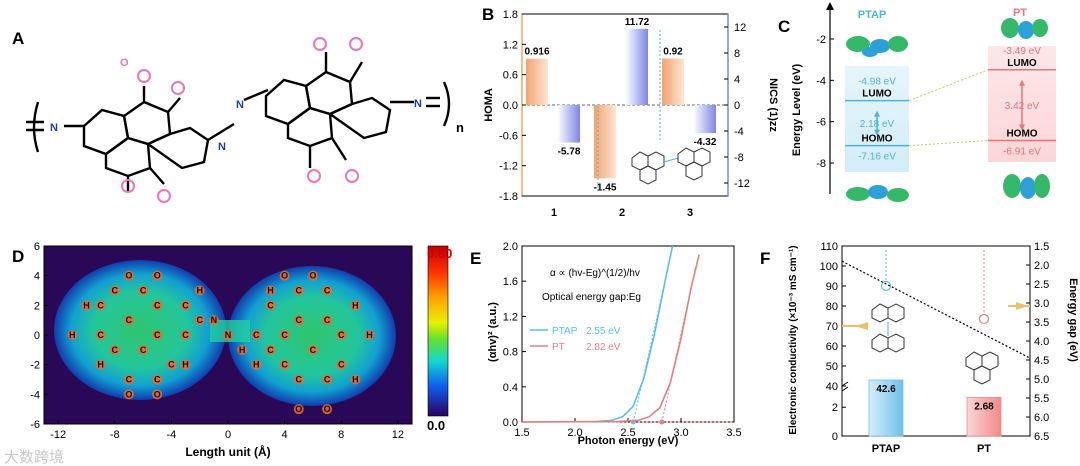  What do you see at coordinates (1022, 106) in the screenshot?
I see `c-gap-label: 3.42 eV` at bounding box center [1022, 106].